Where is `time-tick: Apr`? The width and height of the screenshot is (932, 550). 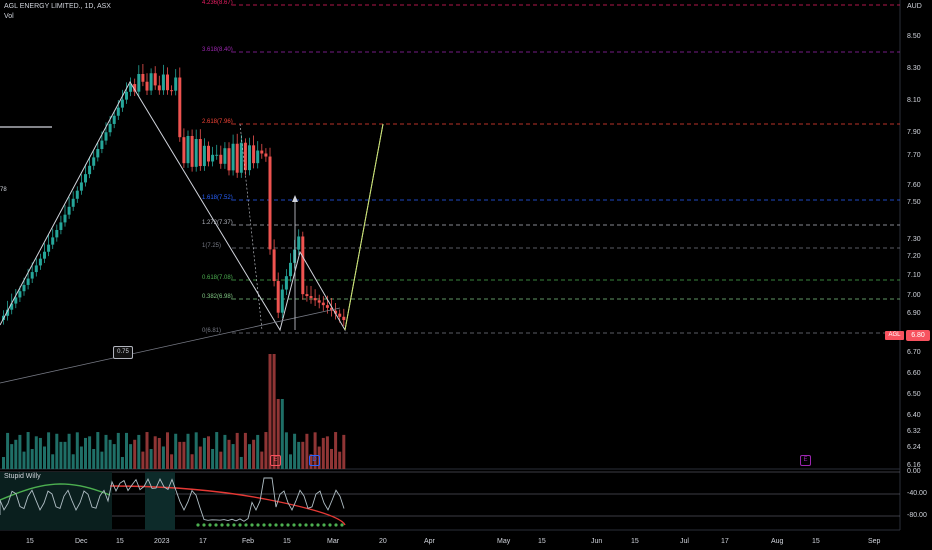 time-tick: Apr is located at coordinates (429, 541).